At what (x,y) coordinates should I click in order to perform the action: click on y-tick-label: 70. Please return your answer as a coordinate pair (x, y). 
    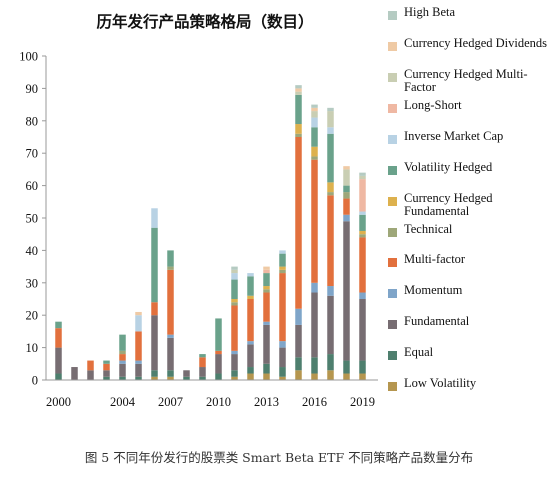
    Looking at the image, I should click on (32, 154).